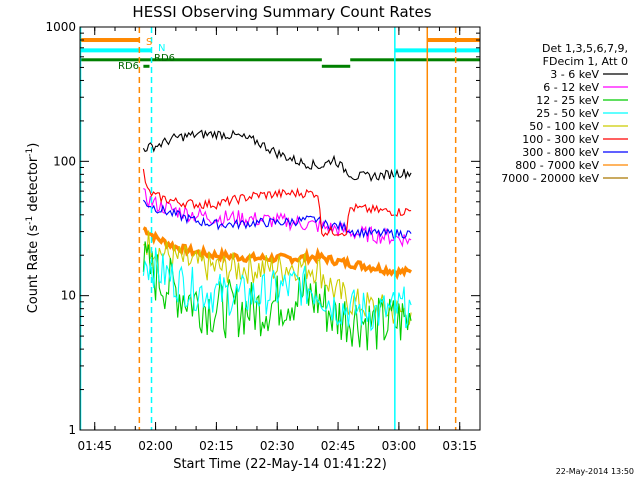 This screenshot has height=480, width=640. What do you see at coordinates (585, 61) in the screenshot?
I see `legend-header-2: FDecim 1, Att 0` at bounding box center [585, 61].